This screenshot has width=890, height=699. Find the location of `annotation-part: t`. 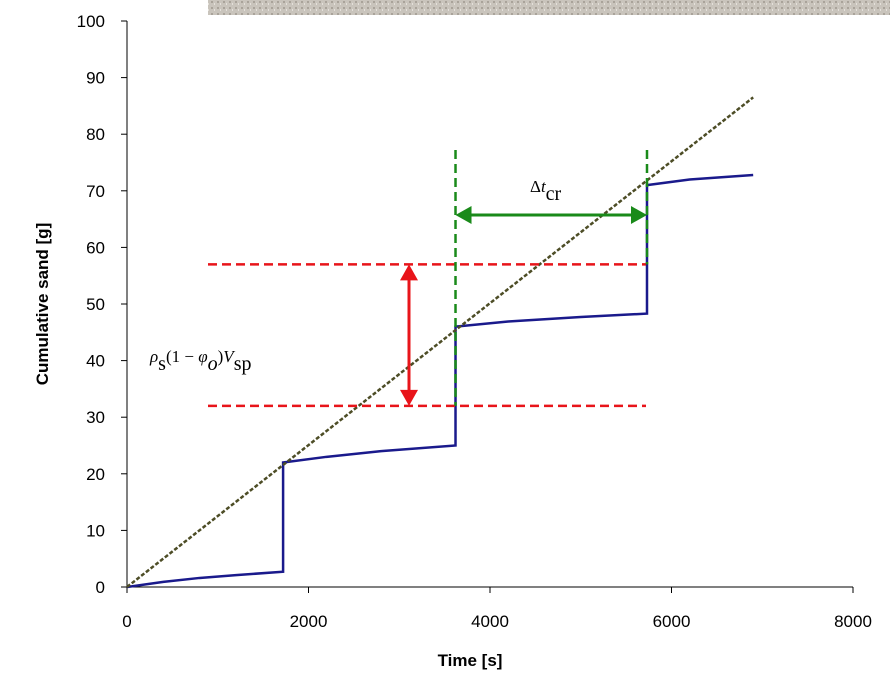

annotation-part: t is located at coordinates (544, 186).